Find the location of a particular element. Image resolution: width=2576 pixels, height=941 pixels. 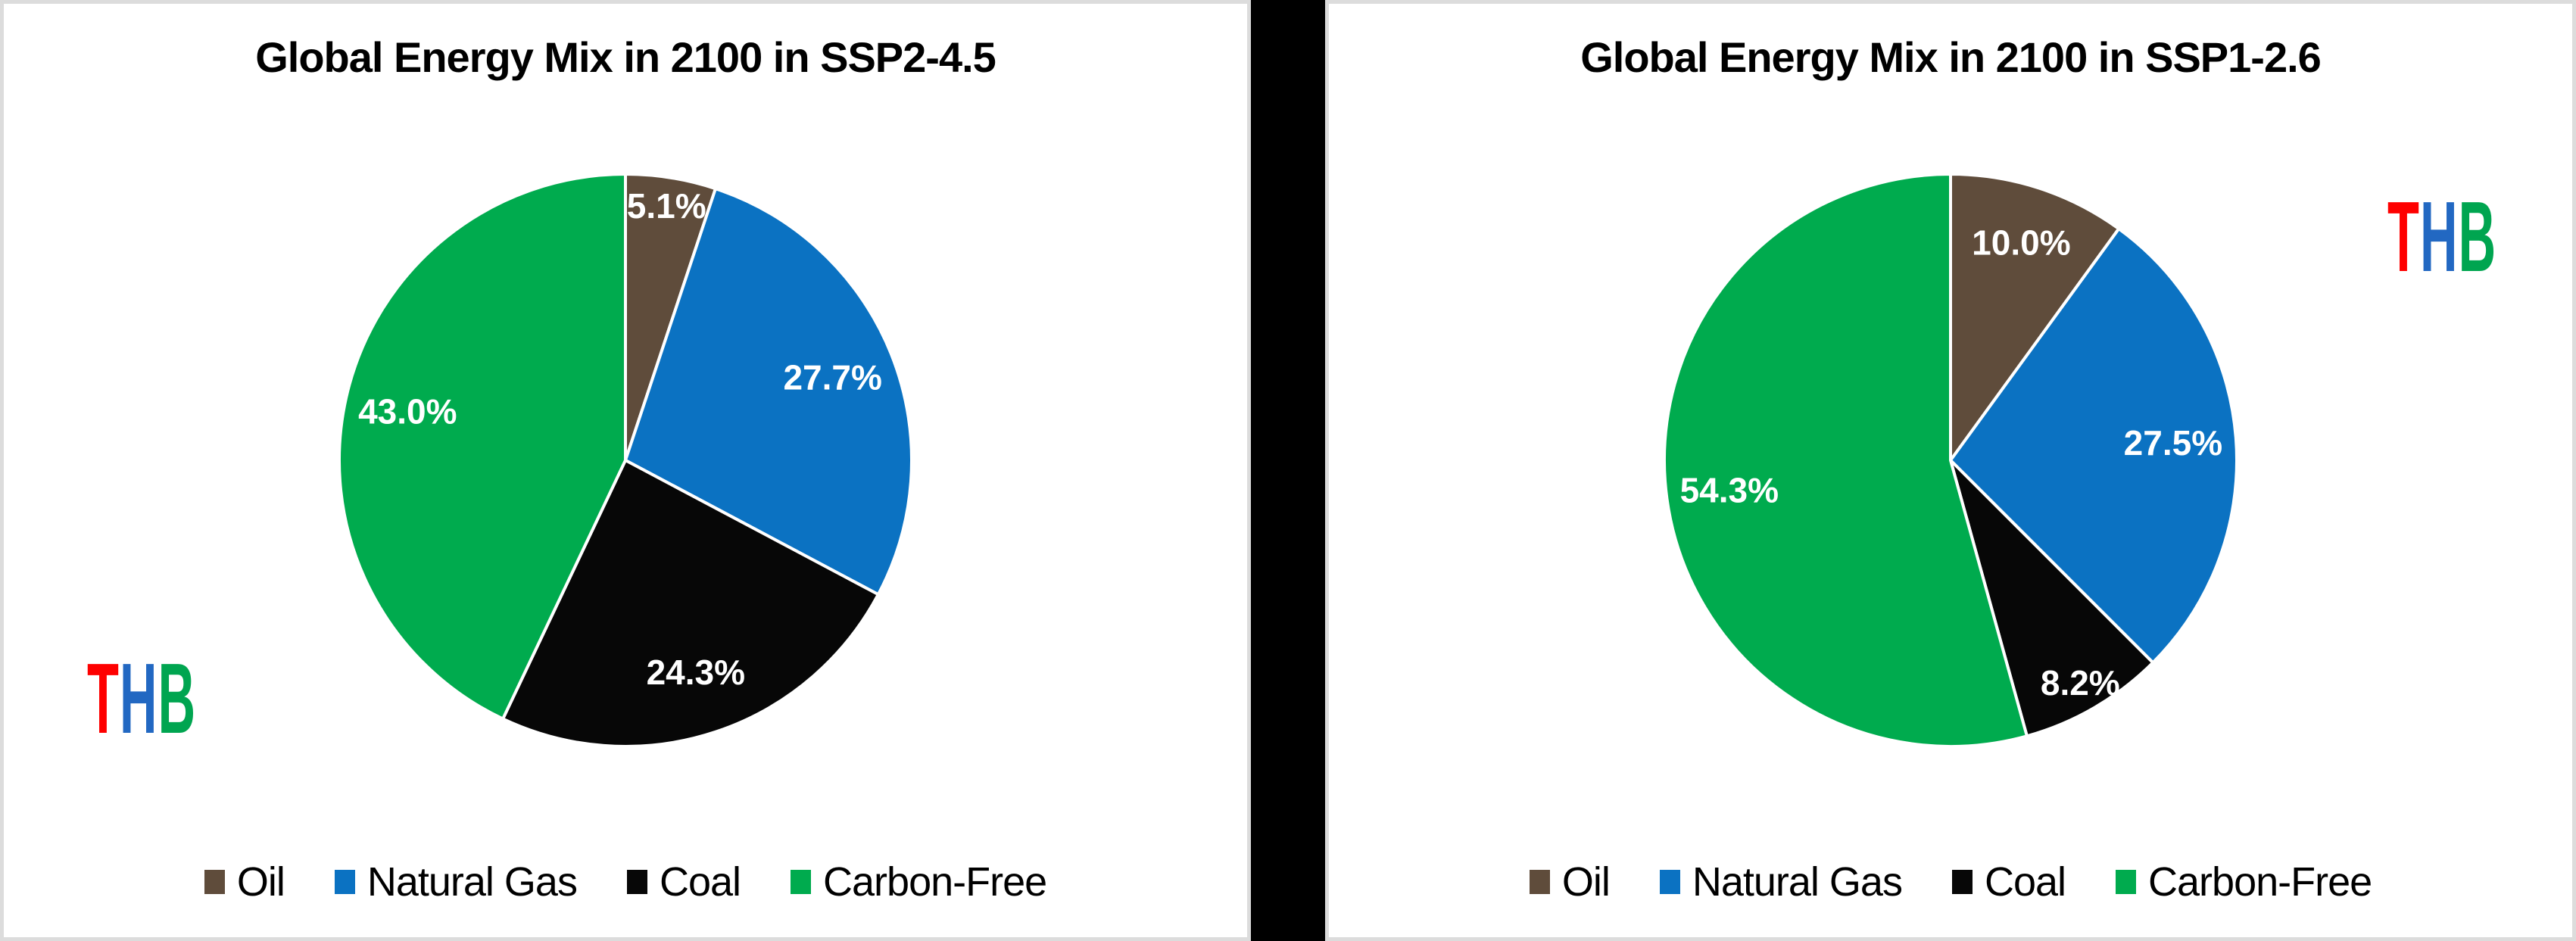

pie-data-label-coal: 8.2% is located at coordinates (2080, 683).